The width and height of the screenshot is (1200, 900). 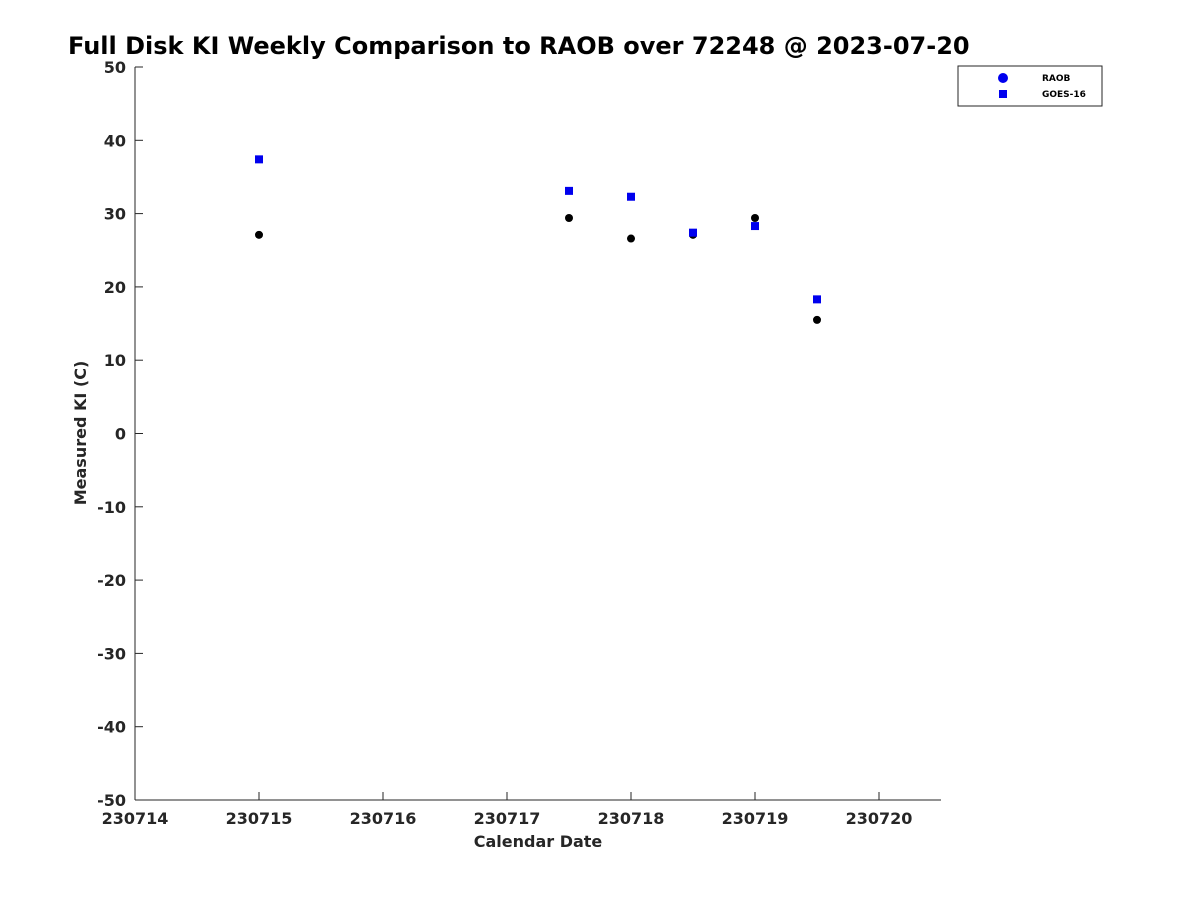 I want to click on x-tick-label: 230720, so click(x=879, y=818).